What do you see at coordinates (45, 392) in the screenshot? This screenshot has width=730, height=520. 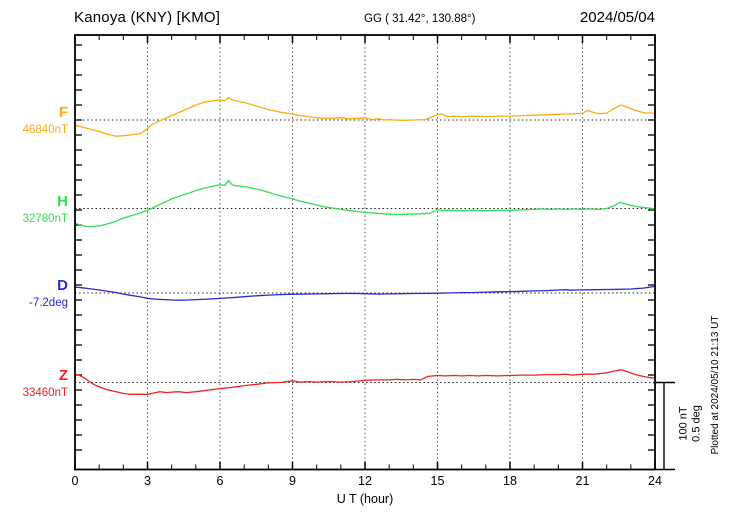 I see `channel-baseline-value-Z: 33460nT` at bounding box center [45, 392].